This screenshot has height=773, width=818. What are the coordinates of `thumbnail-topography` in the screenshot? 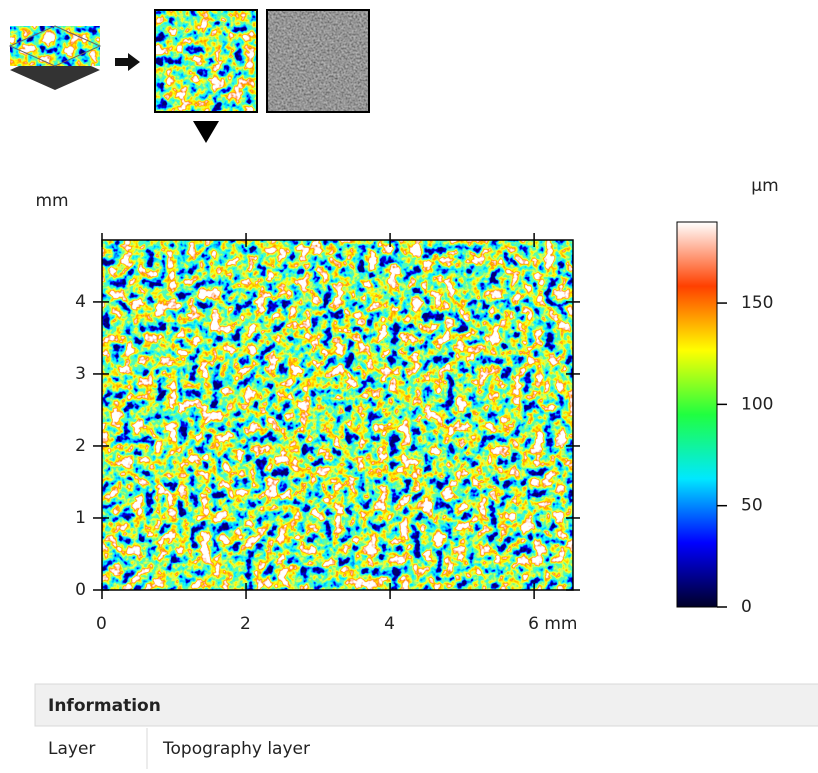 It's located at (206, 61).